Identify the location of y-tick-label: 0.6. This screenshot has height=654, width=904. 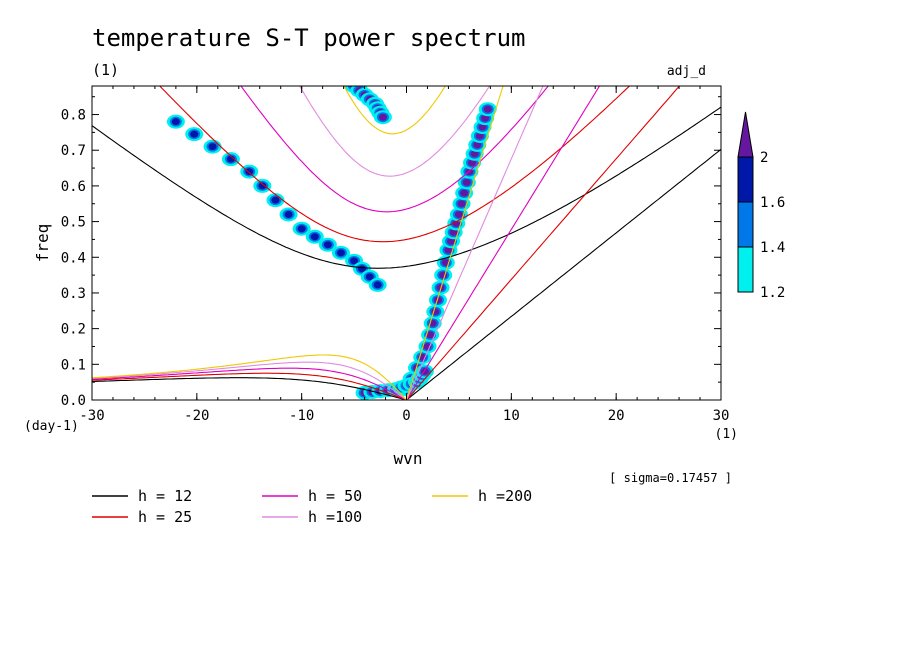
(73, 187).